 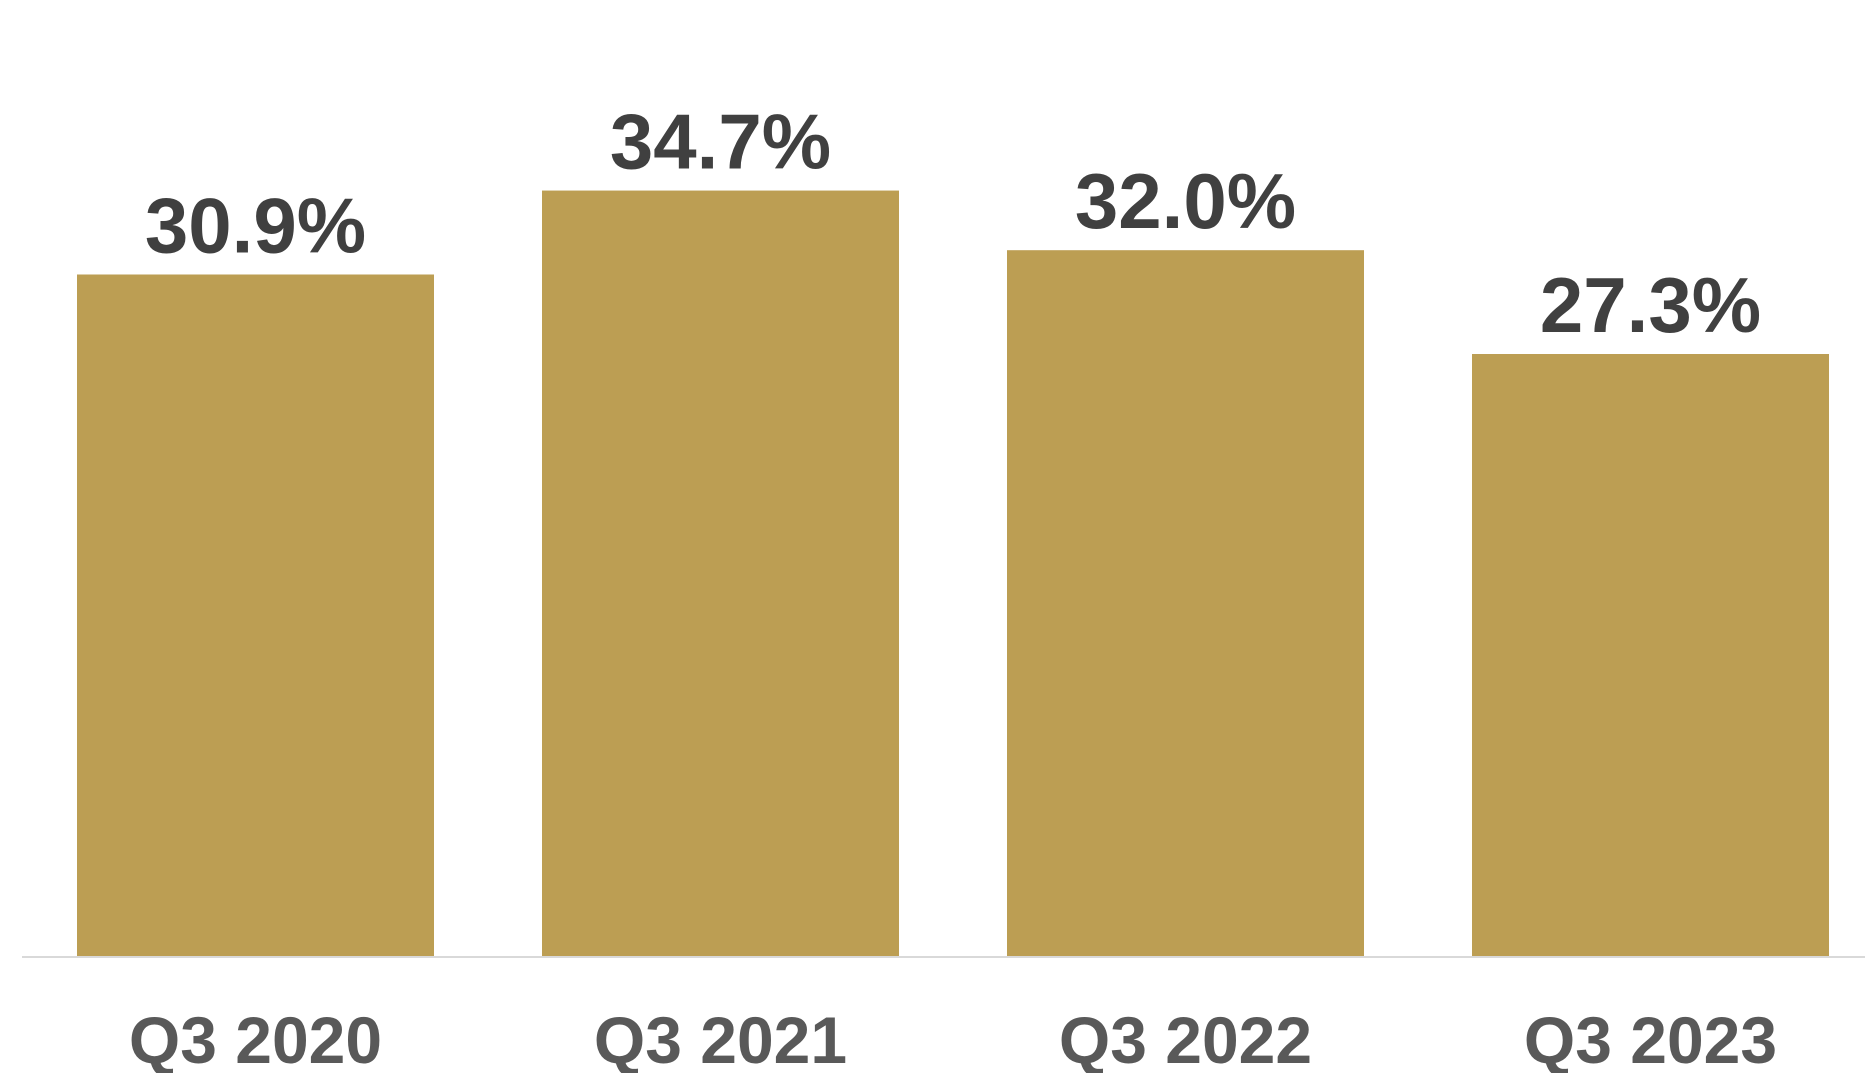 I want to click on bar-q3-2020, so click(x=255, y=615).